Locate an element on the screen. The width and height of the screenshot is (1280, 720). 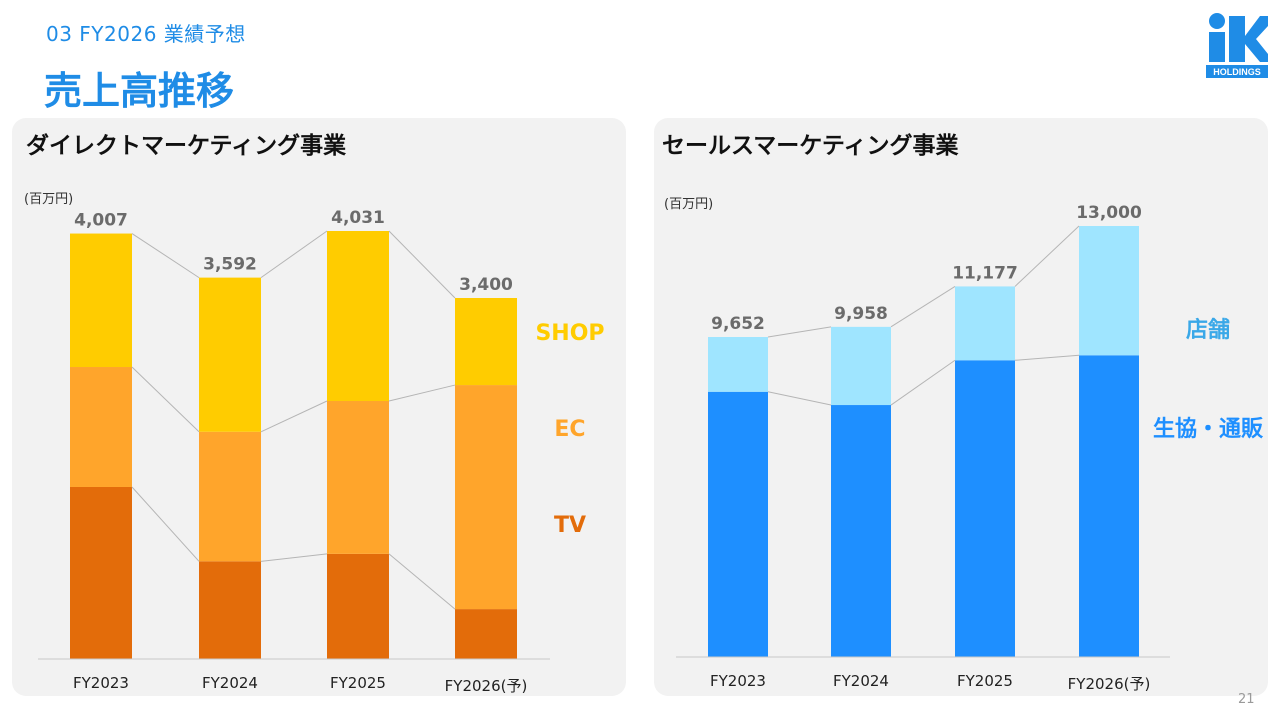
bar-EC-FY2026(予) is located at coordinates (486, 497).